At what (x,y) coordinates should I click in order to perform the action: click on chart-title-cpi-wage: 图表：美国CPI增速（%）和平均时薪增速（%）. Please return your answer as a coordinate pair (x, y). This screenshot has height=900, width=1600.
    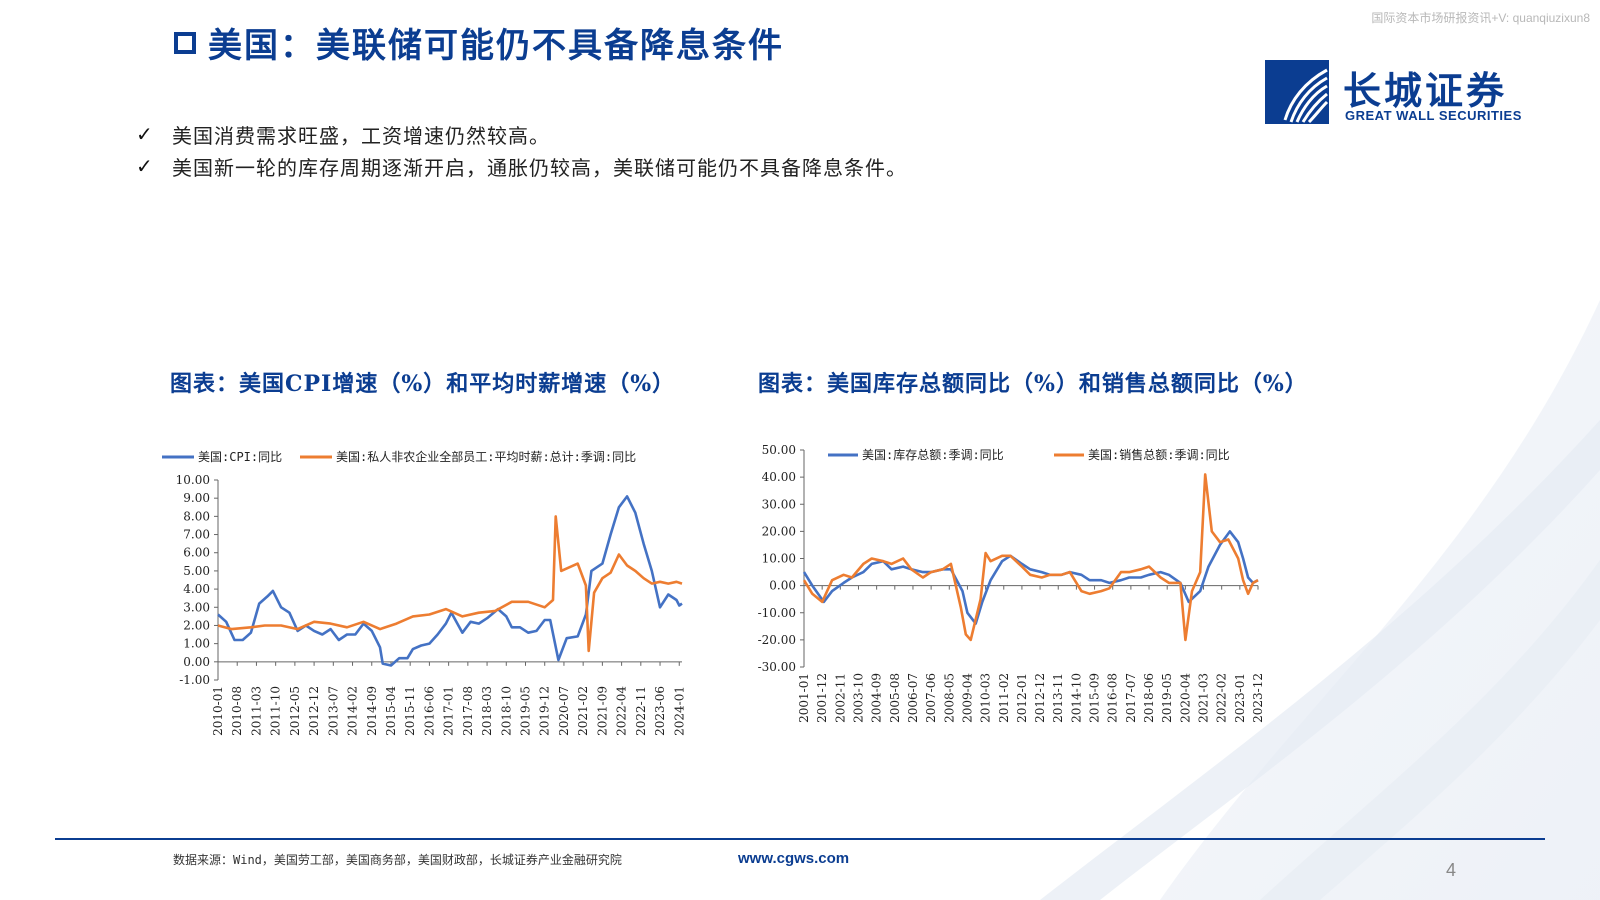
    Looking at the image, I should click on (423, 384).